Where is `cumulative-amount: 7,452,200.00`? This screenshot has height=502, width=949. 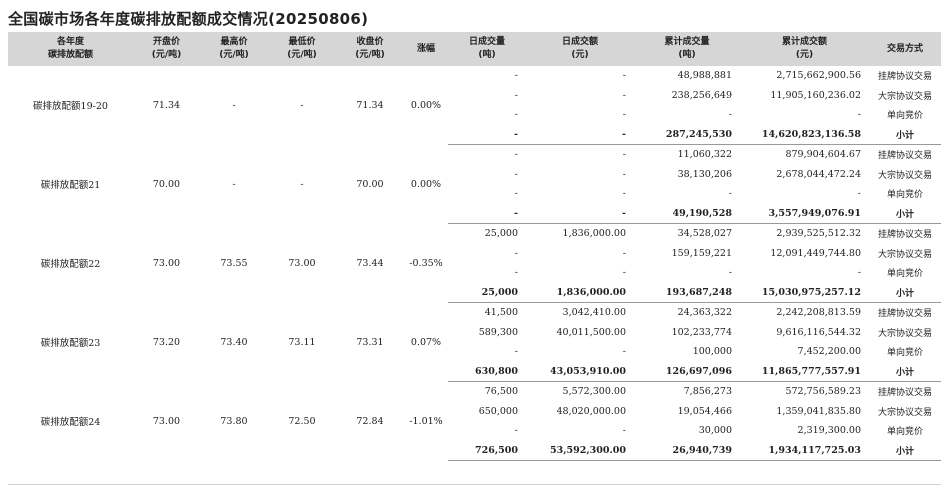
cumulative-amount: 7,452,200.00 is located at coordinates (829, 352).